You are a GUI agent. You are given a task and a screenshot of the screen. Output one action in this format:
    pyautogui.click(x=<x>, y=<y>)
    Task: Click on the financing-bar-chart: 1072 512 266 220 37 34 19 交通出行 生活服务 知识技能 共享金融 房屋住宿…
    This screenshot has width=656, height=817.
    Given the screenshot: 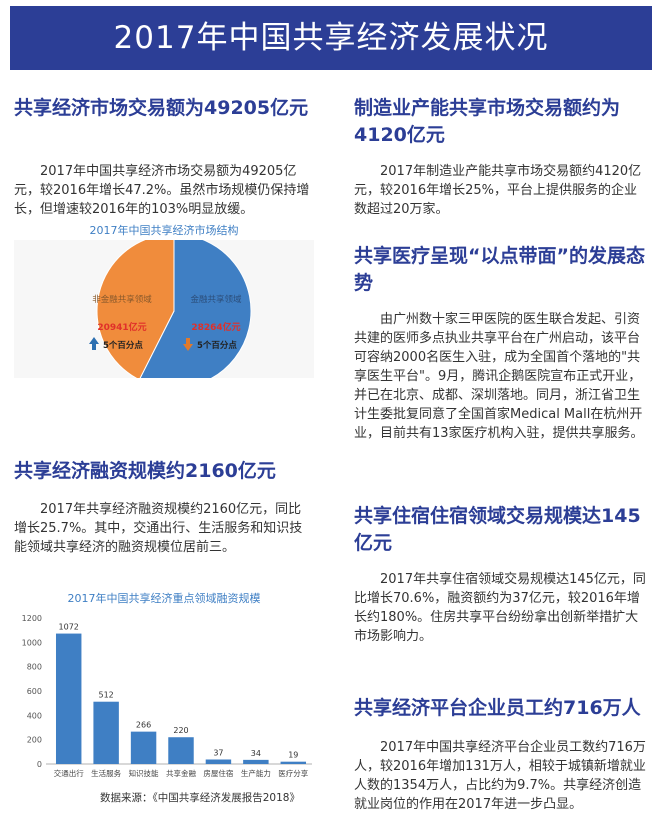 What is the action you would take?
    pyautogui.click(x=167, y=696)
    